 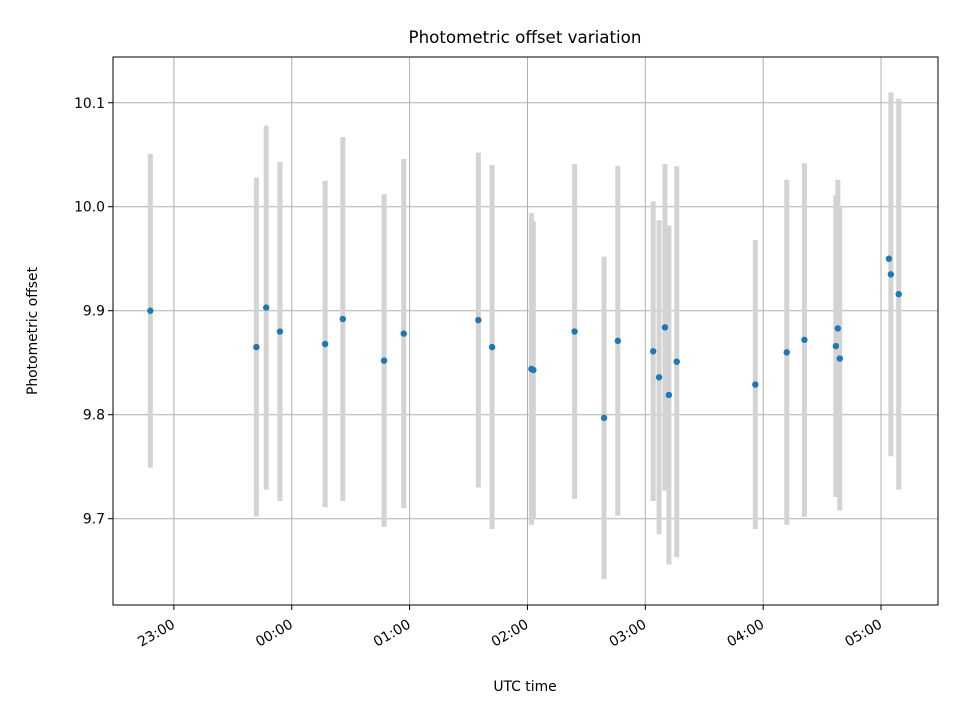 I want to click on y-axis-ticks: 9.7 9.8 9.9 10.0 10.1, so click(x=93, y=312).